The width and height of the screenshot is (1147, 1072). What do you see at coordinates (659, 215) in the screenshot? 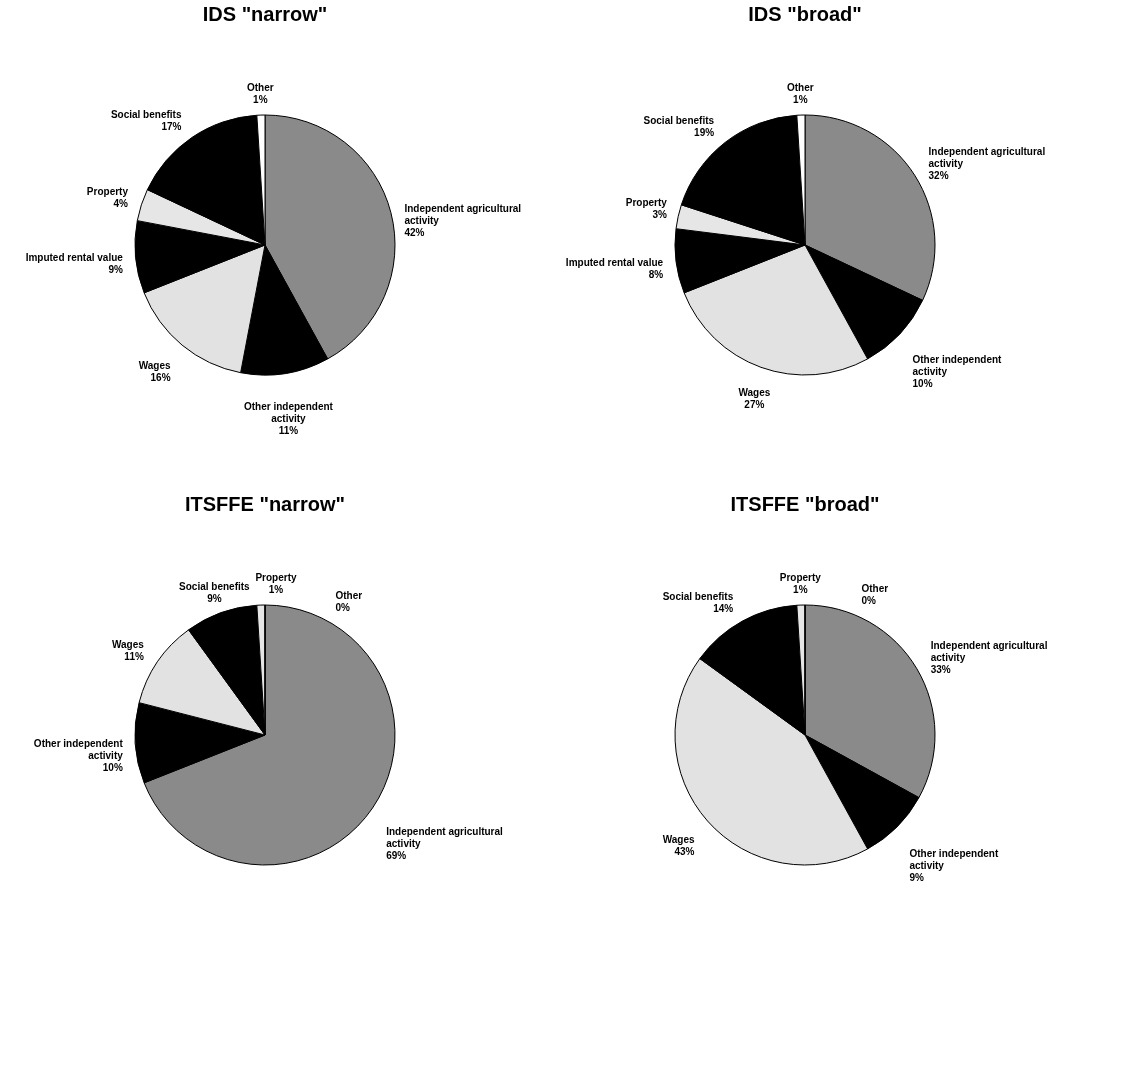
I see `data-label: 3%` at bounding box center [659, 215].